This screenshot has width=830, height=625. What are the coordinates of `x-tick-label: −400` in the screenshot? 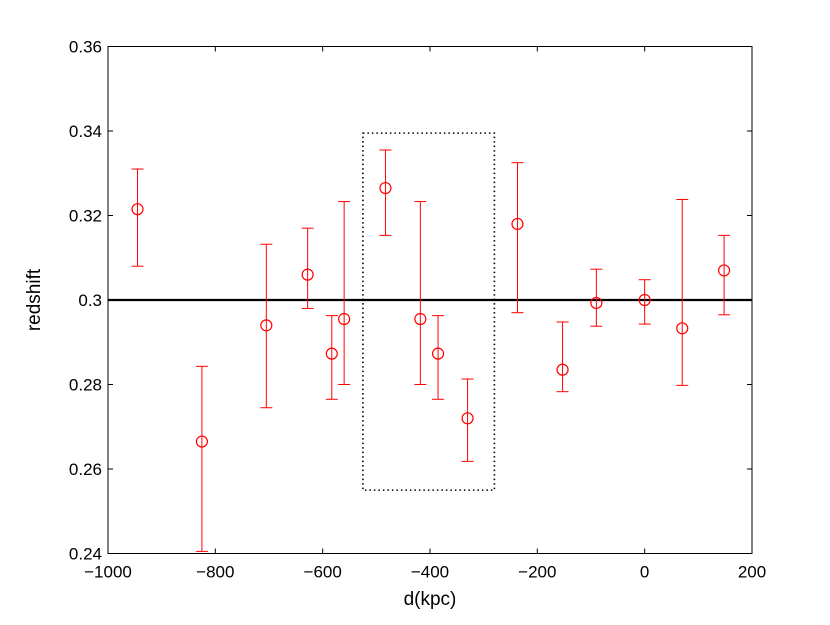 It's located at (430, 572).